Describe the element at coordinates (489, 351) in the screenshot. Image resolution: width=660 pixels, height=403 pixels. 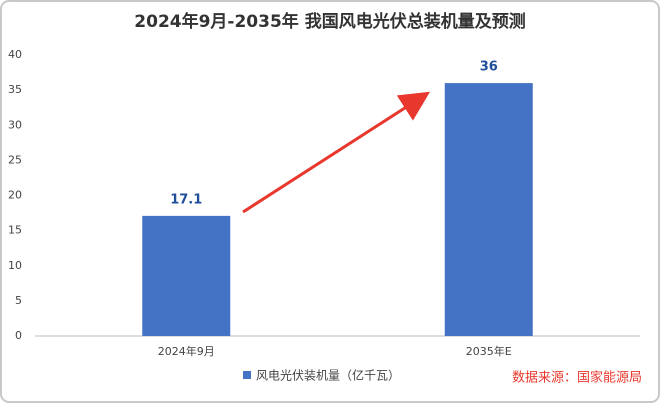
I see `x-tick-label: 2035年E` at that location.